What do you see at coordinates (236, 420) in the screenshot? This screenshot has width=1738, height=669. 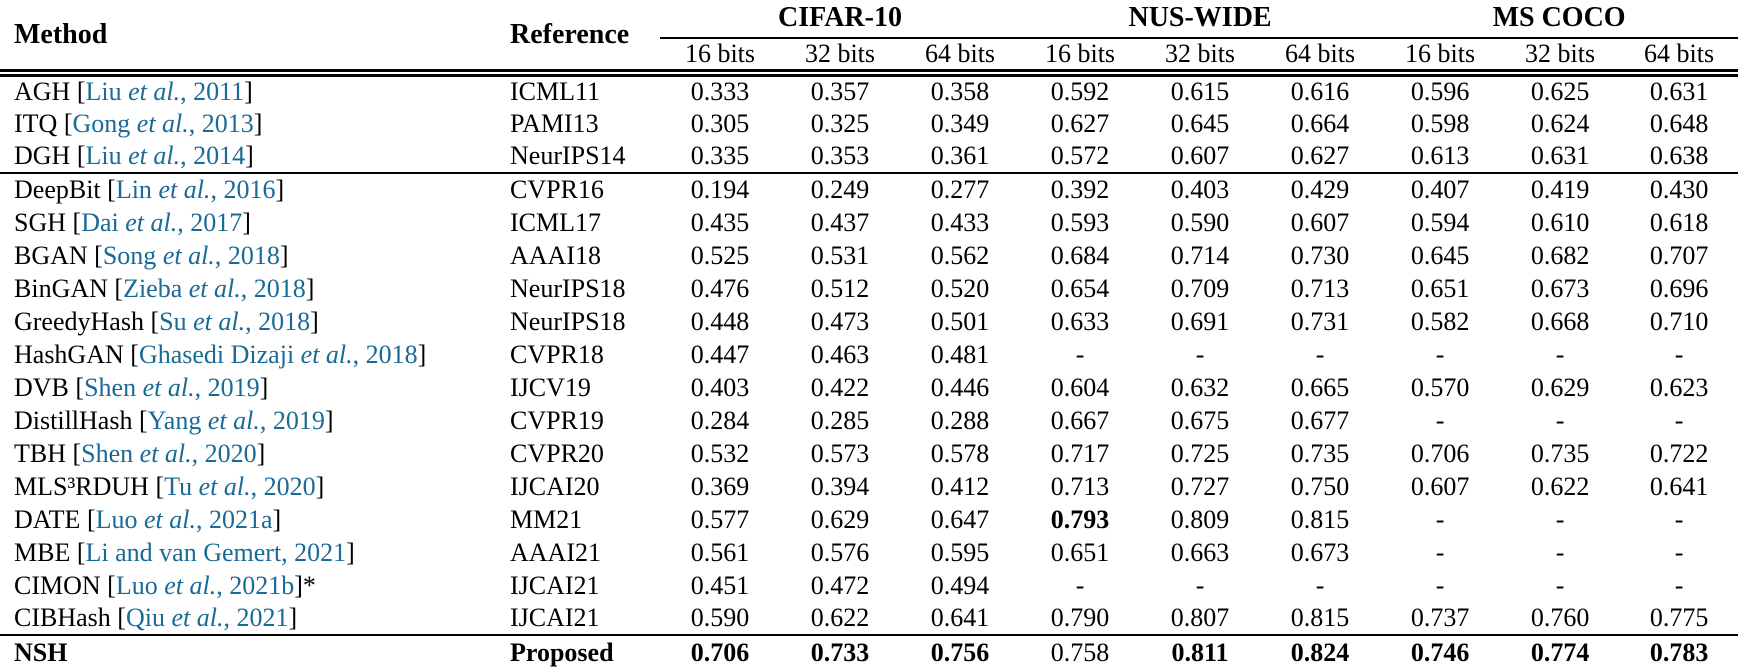 I see `citation-link: Yang et al., 2019` at bounding box center [236, 420].